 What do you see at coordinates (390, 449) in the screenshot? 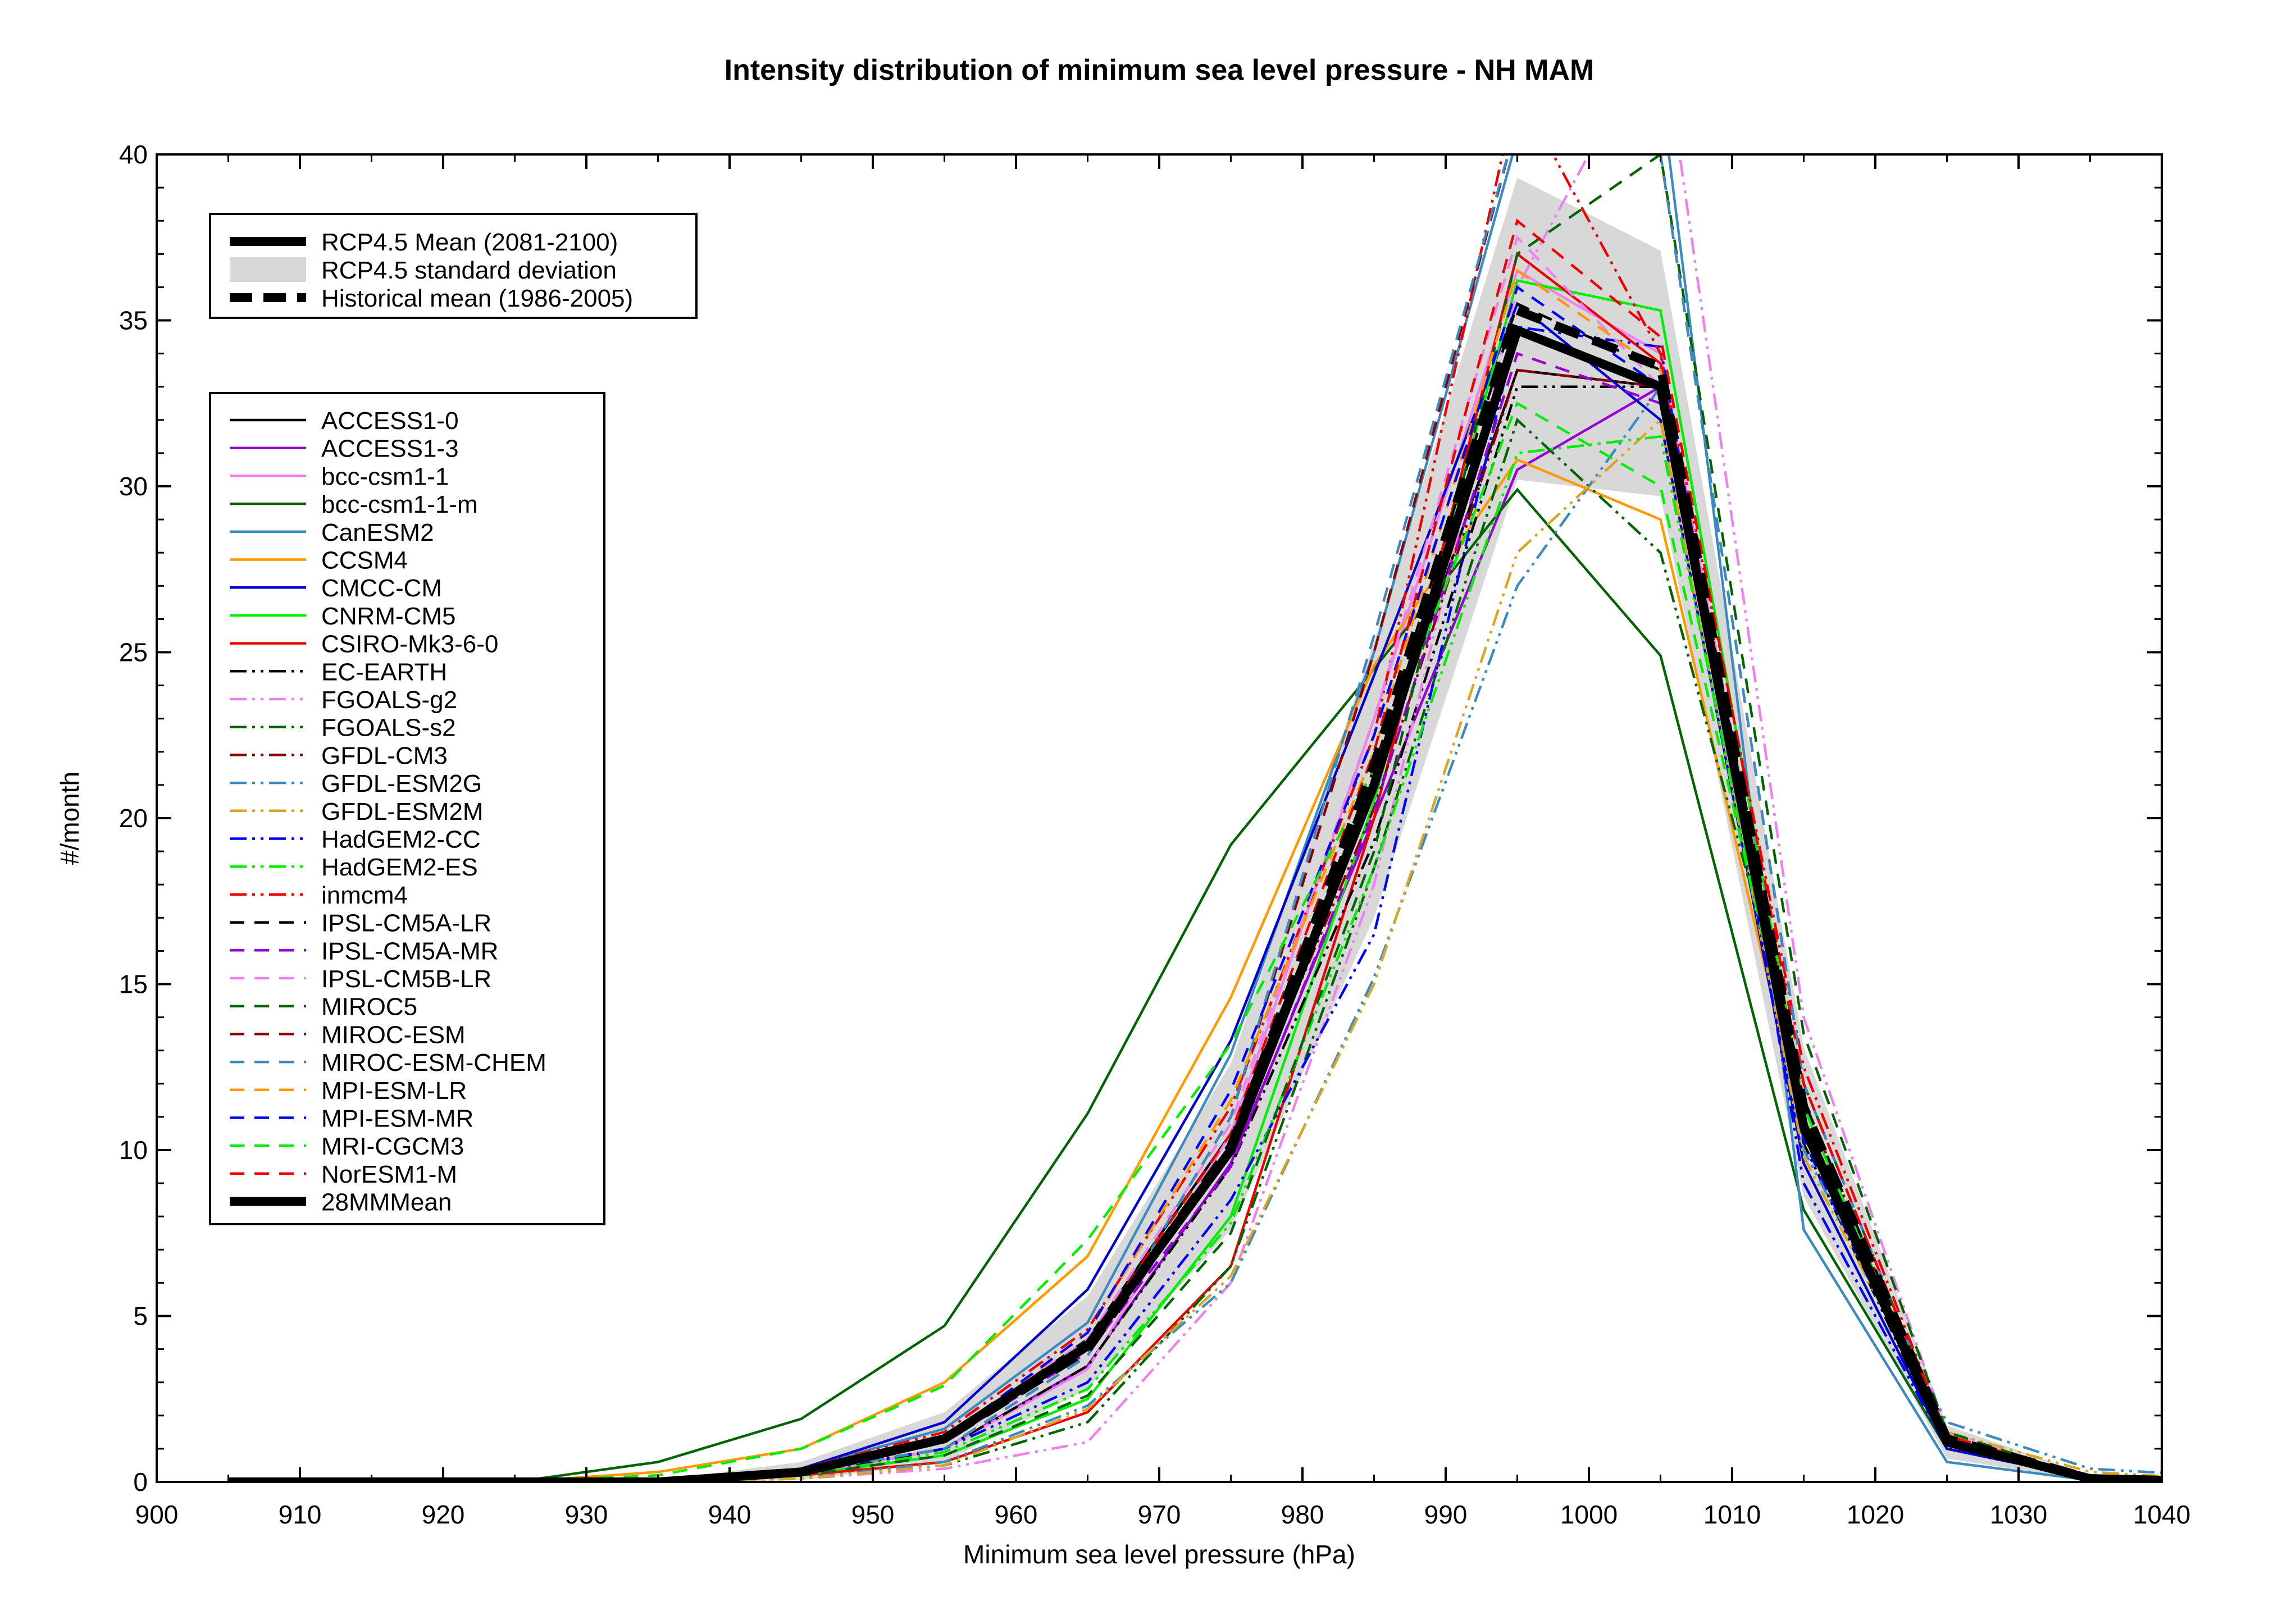
I see `legend-label: ACCESS1-3` at bounding box center [390, 449].